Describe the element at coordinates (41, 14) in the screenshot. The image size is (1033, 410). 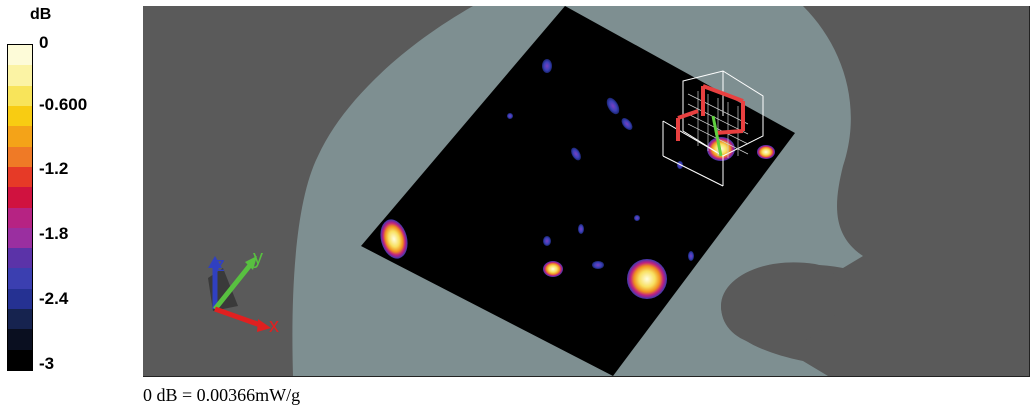
I see `legend-unit-label: dB` at that location.